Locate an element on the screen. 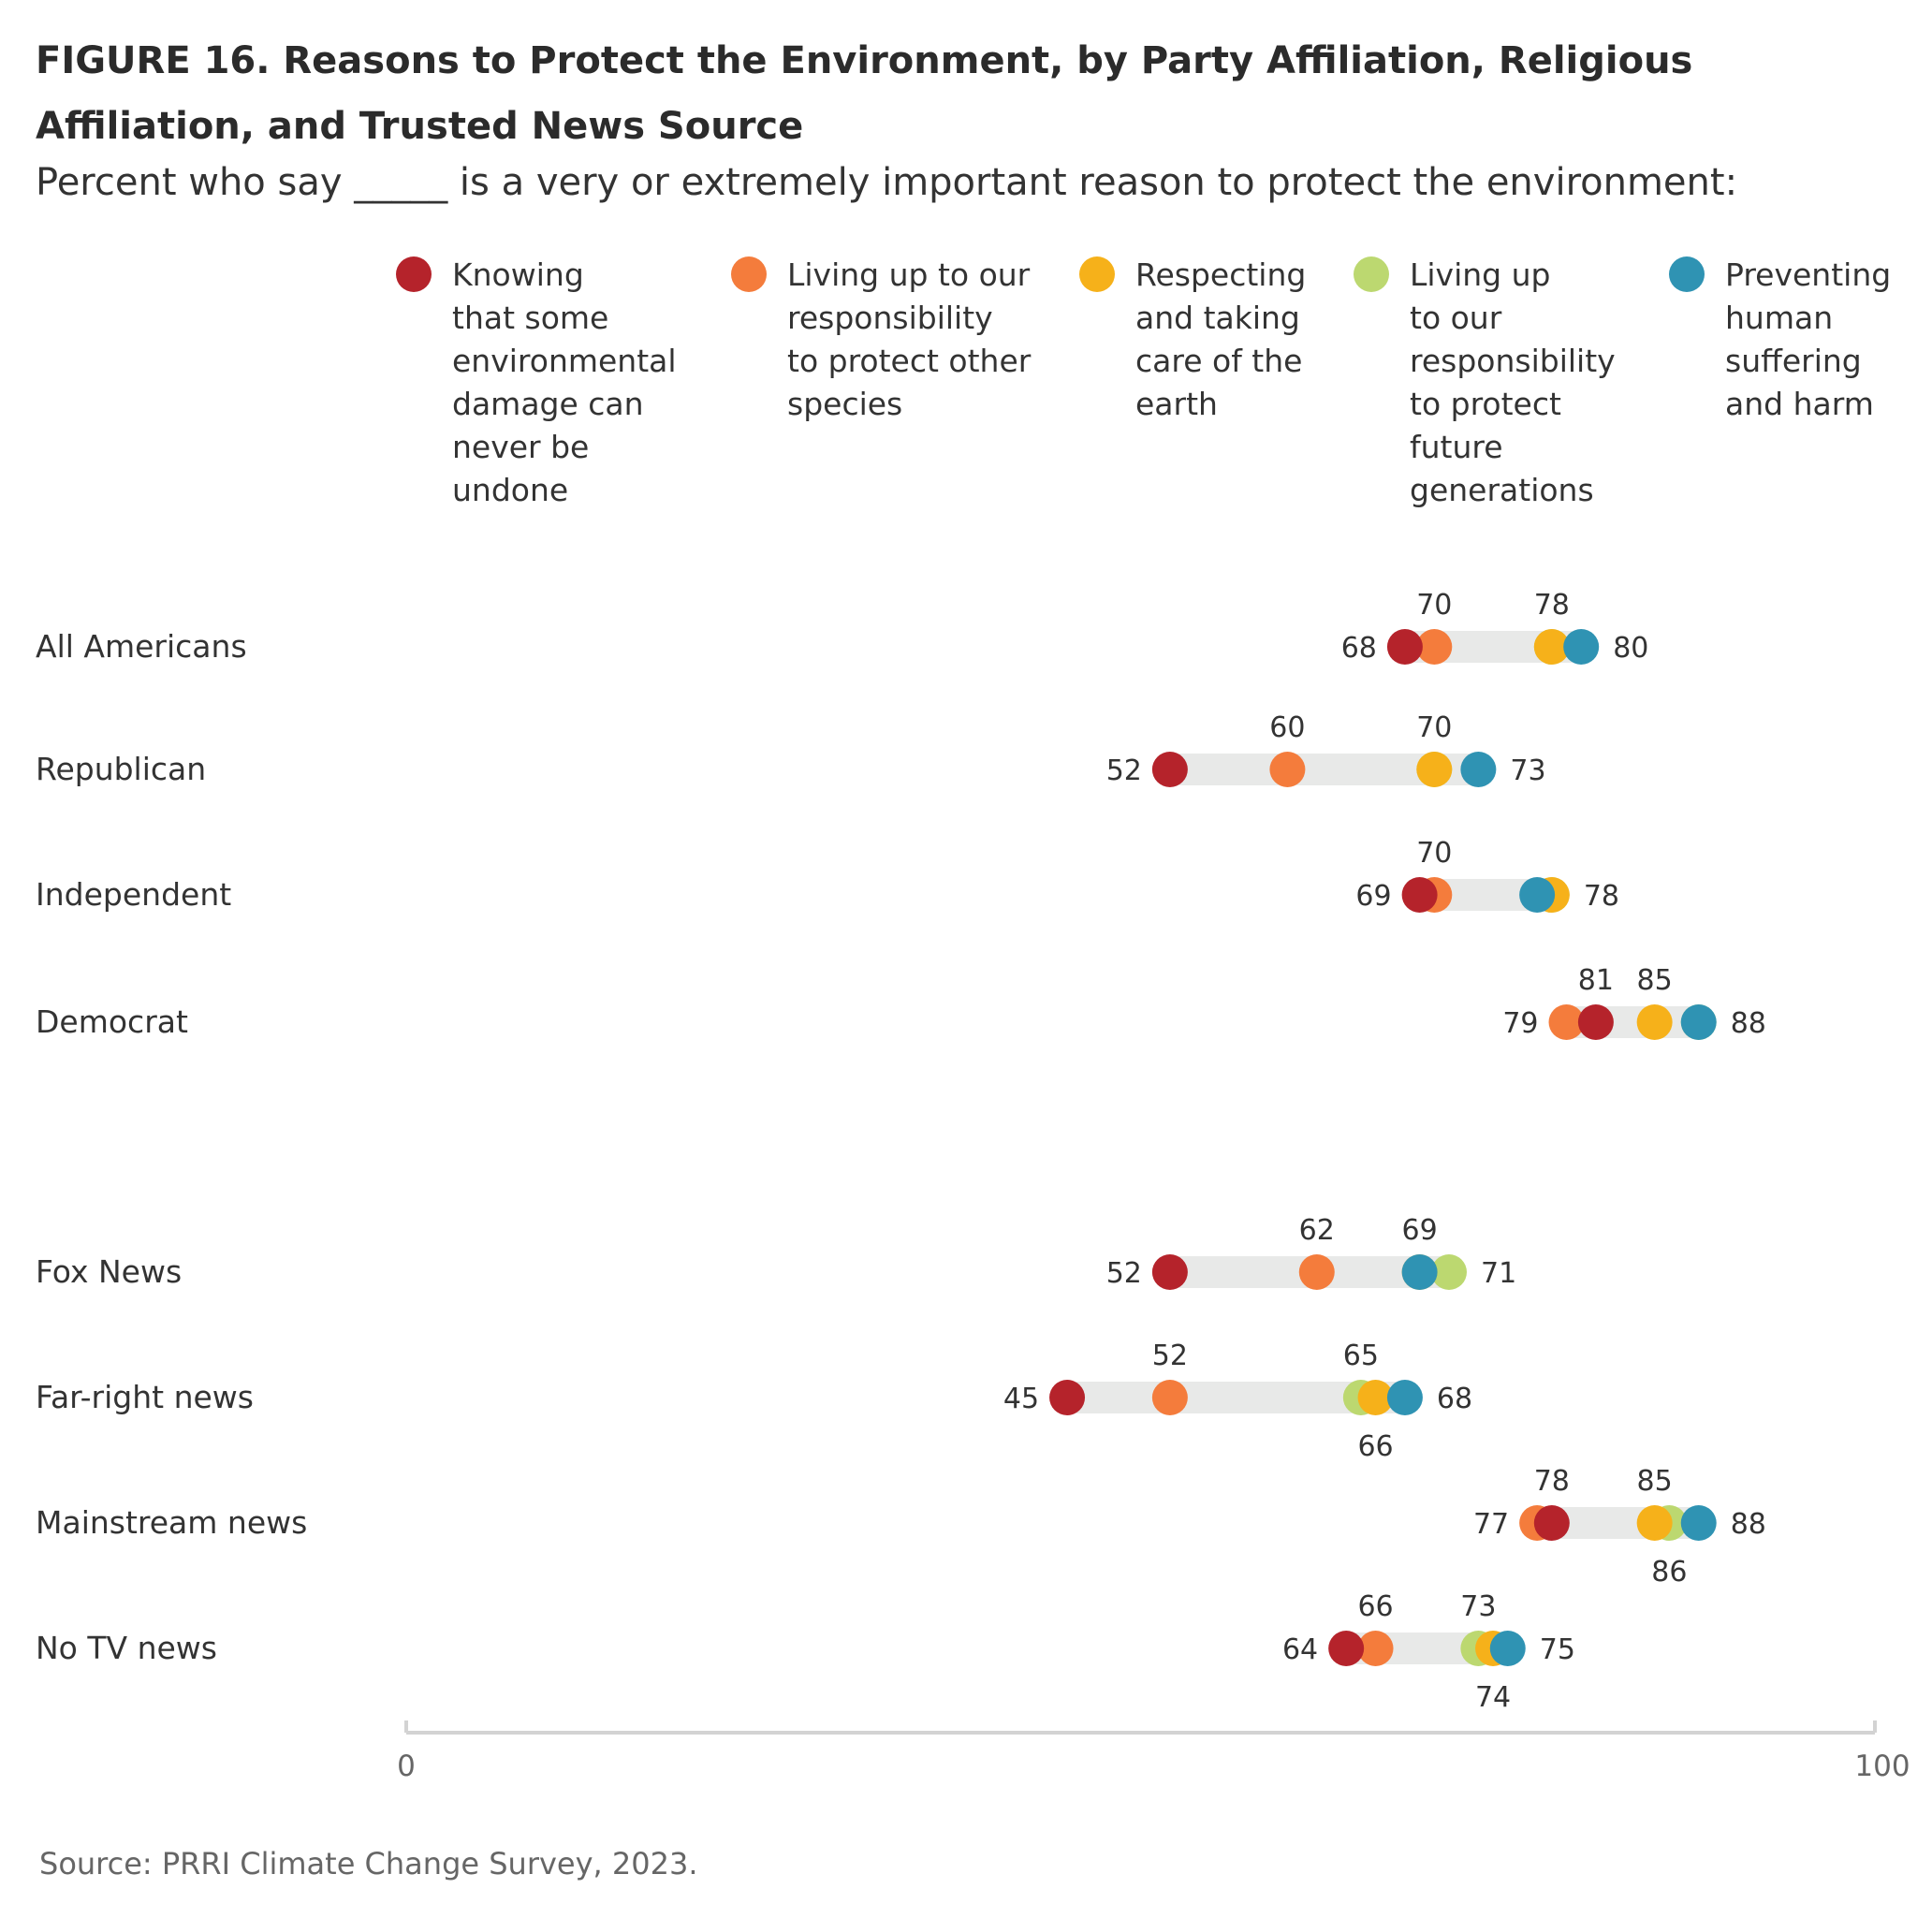  data-label: 71 is located at coordinates (1498, 1273).